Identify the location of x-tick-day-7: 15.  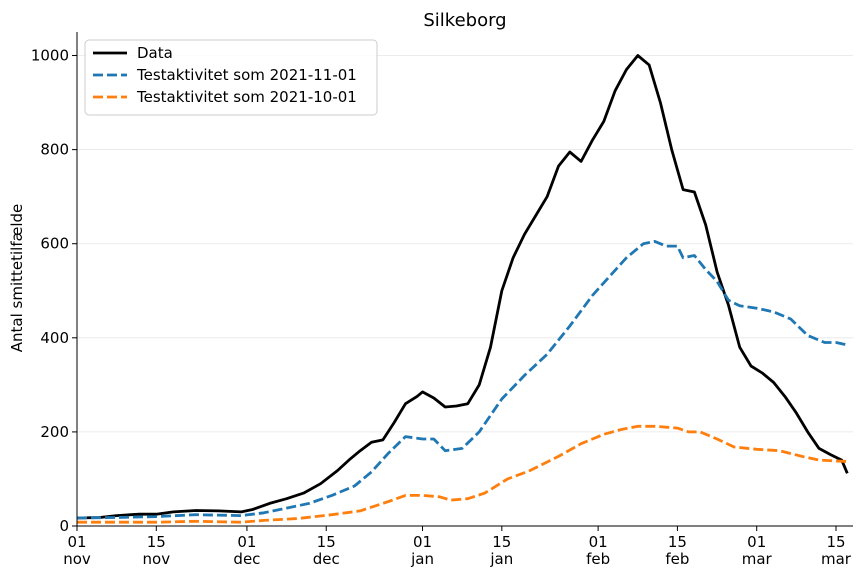
(677, 542).